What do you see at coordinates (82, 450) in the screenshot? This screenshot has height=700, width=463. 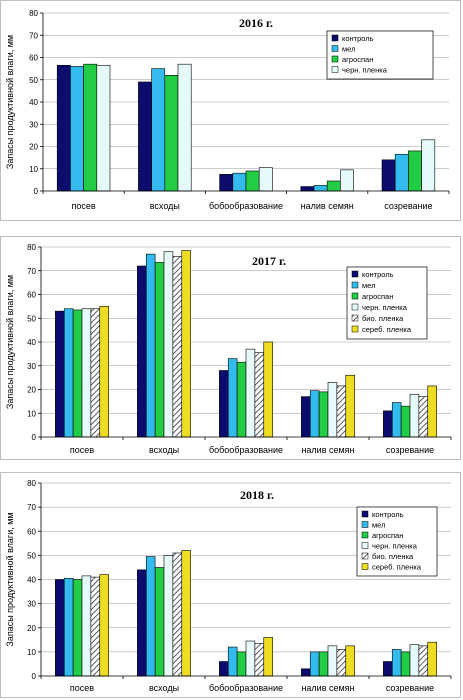 I see `category-label: посев` at bounding box center [82, 450].